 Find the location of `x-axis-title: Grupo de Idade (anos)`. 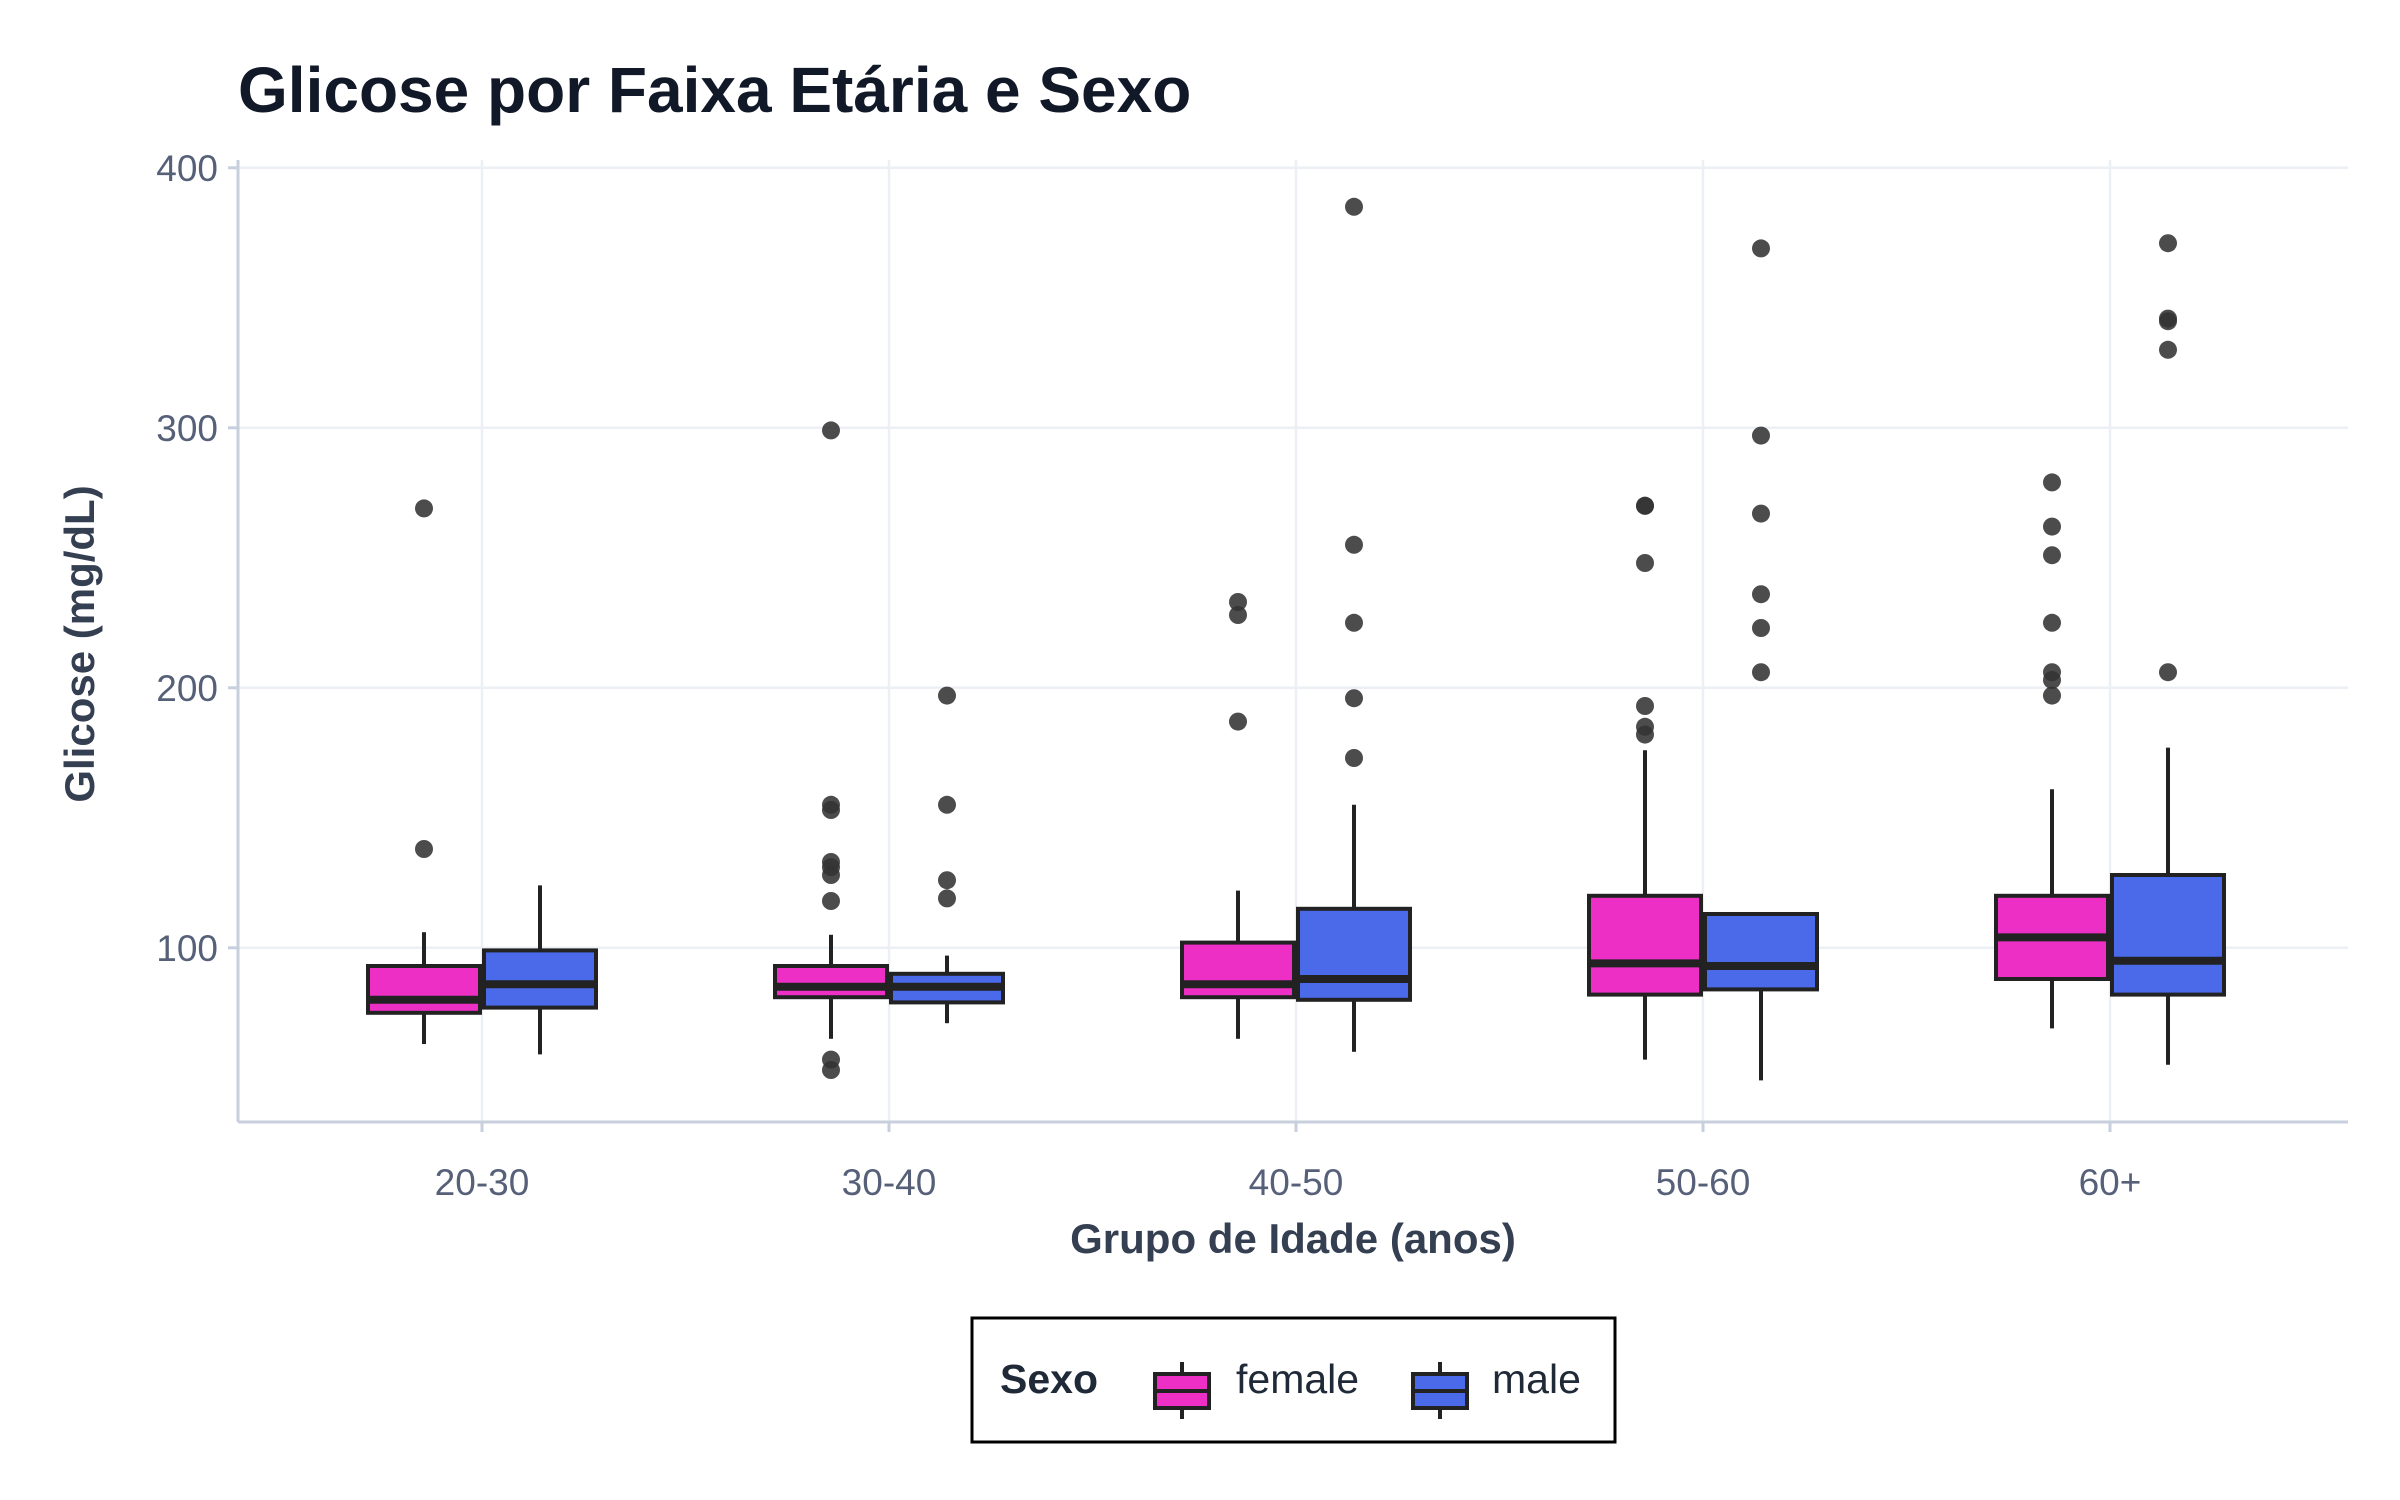

x-axis-title: Grupo de Idade (anos) is located at coordinates (1293, 1238).